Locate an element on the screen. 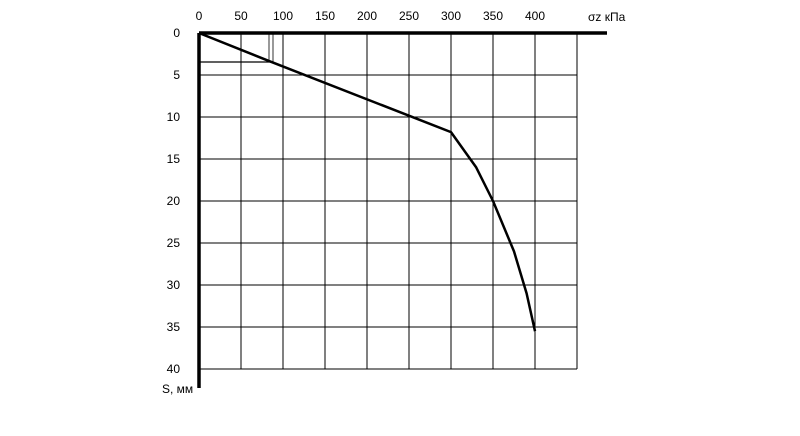 Image resolution: width=800 pixels, height=436 pixels. y-tick-label: 5 is located at coordinates (176, 75).